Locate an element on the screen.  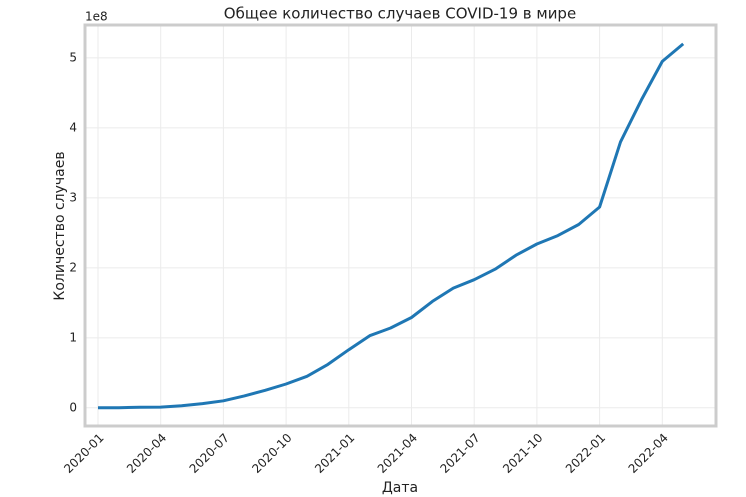
x-tick-label: 2021-01 is located at coordinates (334, 453).